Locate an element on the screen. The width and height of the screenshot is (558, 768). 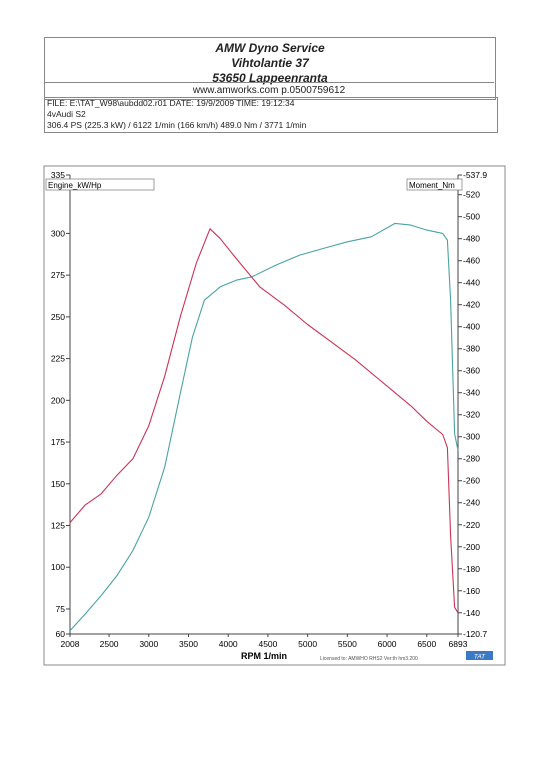
right-tick-label: -260 is located at coordinates (471, 481).